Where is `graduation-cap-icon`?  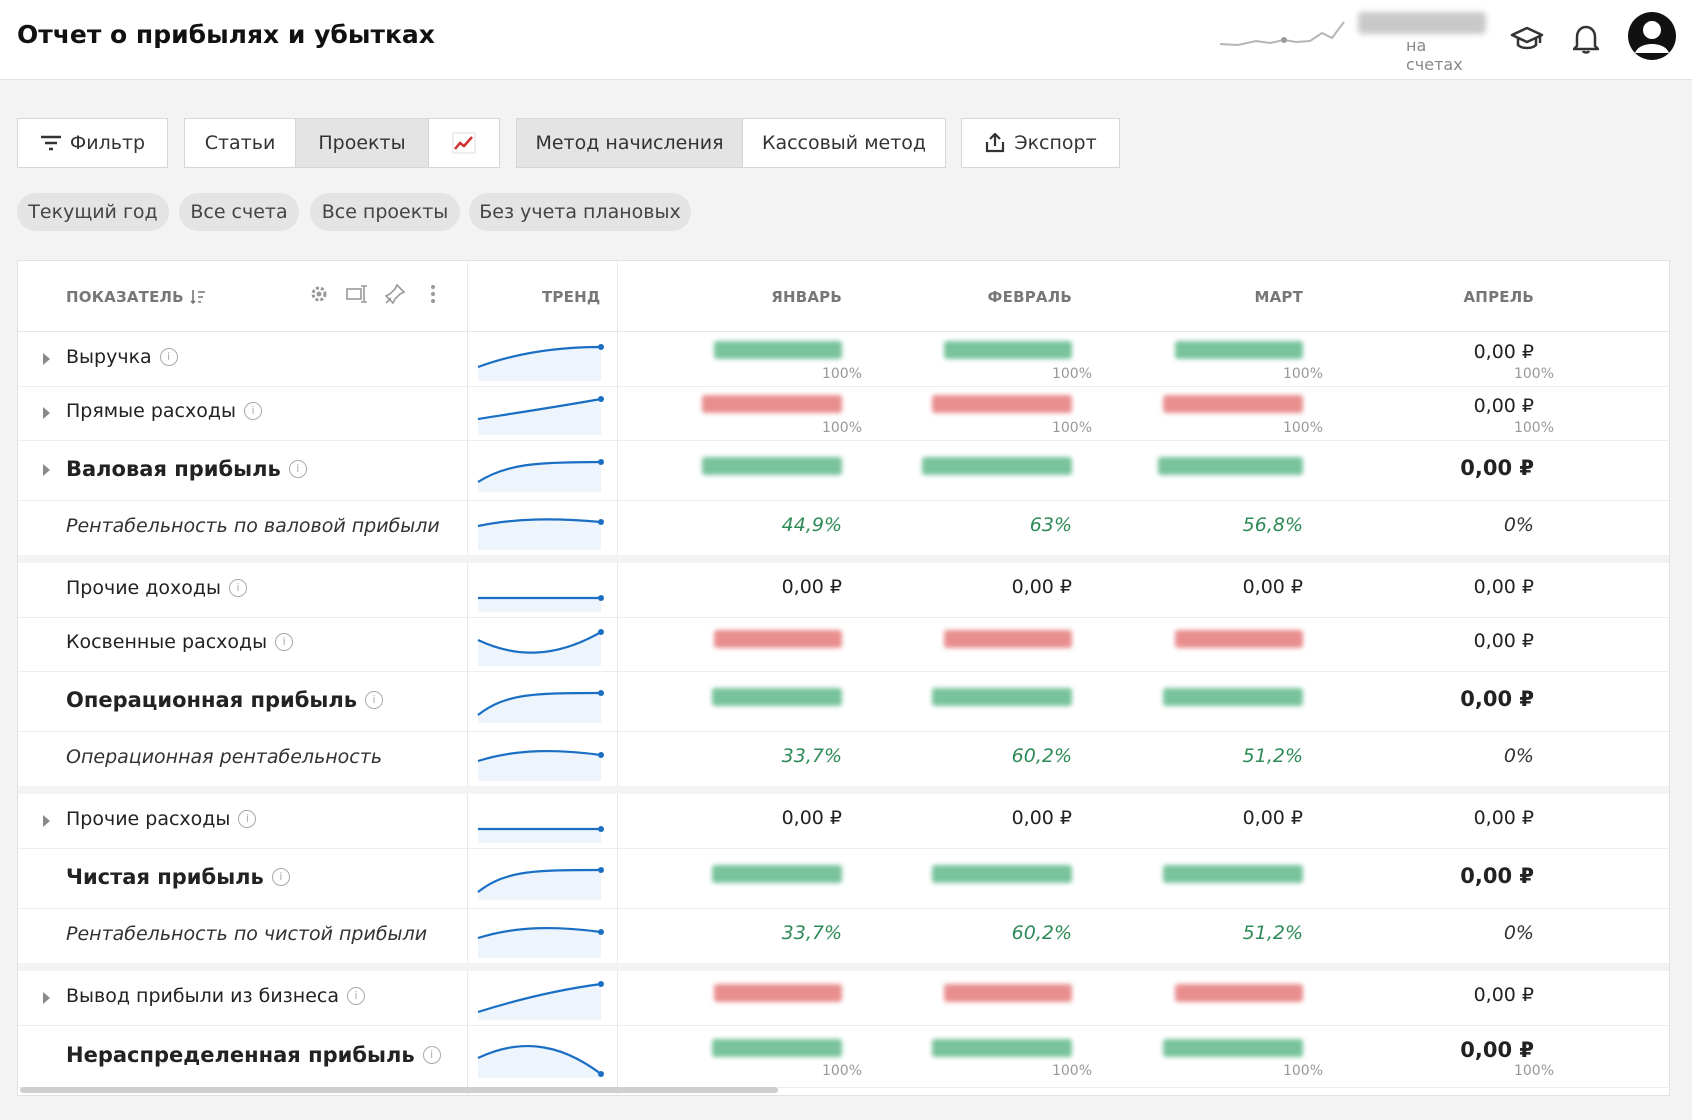
graduation-cap-icon is located at coordinates (1527, 39).